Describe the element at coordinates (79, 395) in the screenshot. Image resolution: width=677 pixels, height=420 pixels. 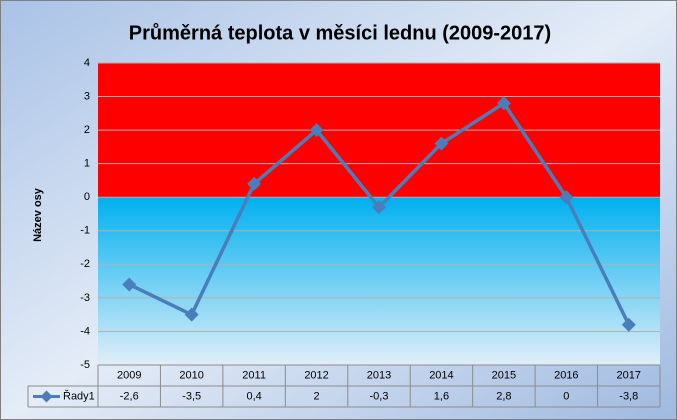
I see `legend-label: Řady1` at that location.